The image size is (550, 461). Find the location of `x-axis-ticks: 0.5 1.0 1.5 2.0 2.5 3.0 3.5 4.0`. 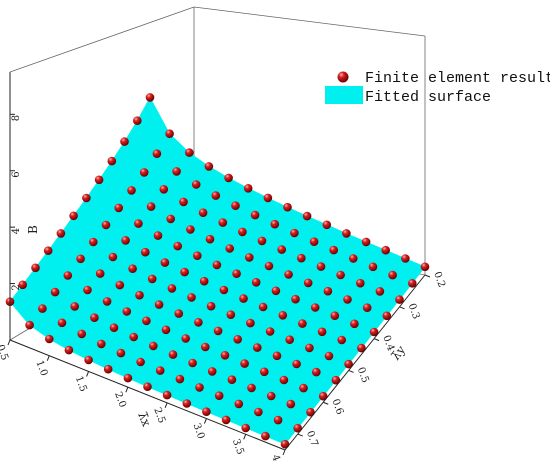

x-axis-ticks: 0.5 1.0 1.5 2.0 2.5 3.0 3.5 4.0 is located at coordinates (143, 400).